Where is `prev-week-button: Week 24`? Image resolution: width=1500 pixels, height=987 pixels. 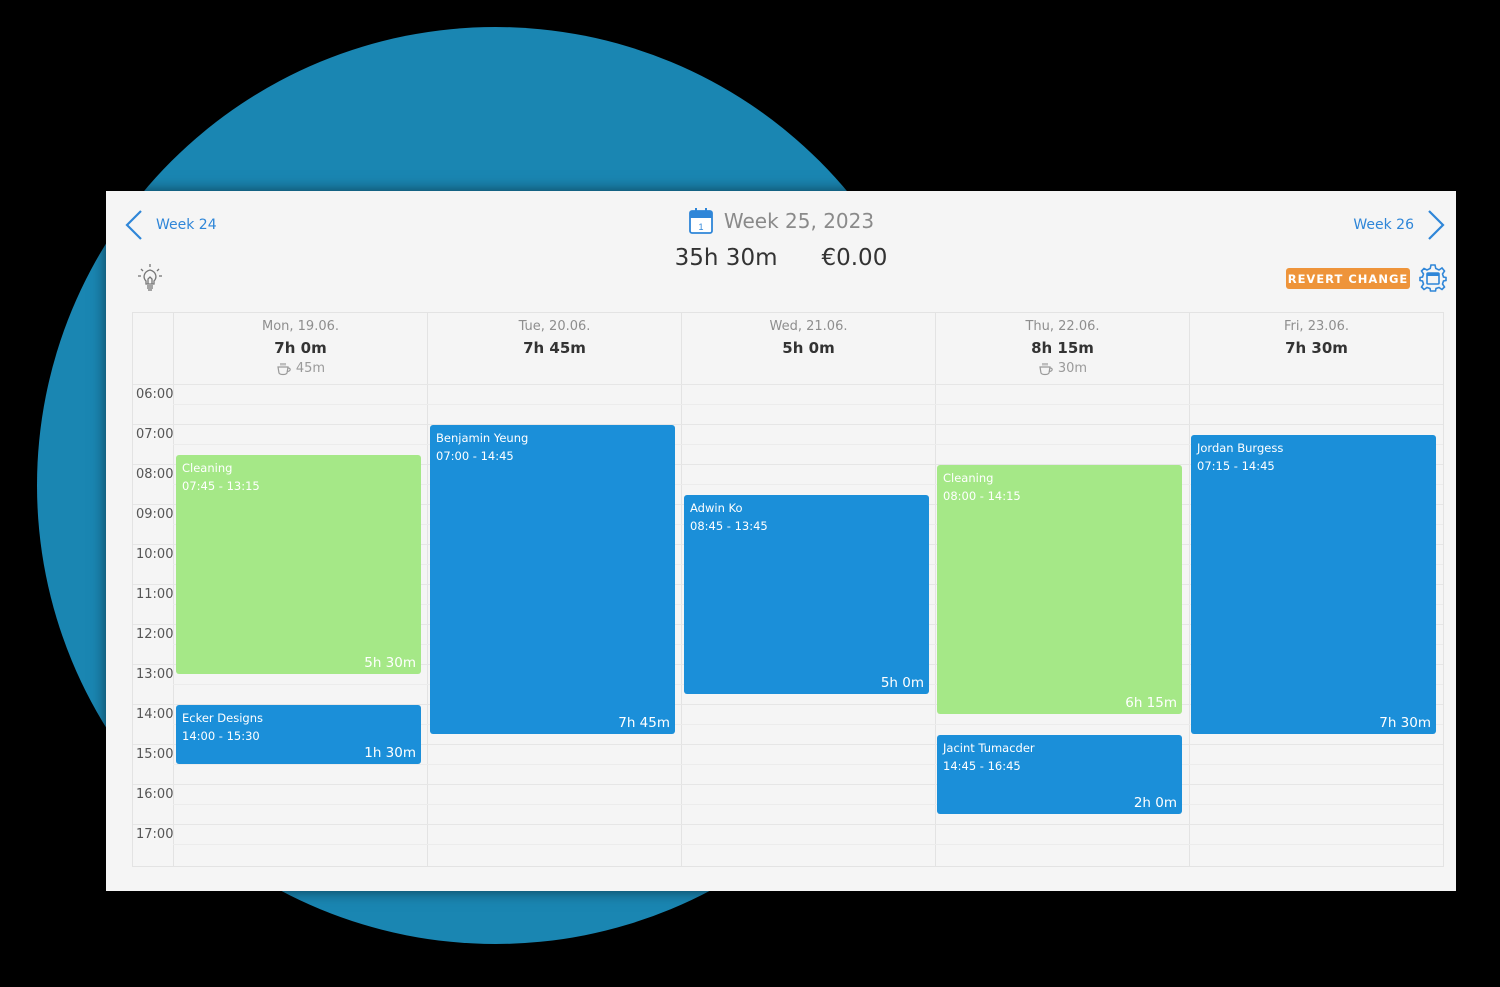
prev-week-button: Week 24 is located at coordinates (170, 225).